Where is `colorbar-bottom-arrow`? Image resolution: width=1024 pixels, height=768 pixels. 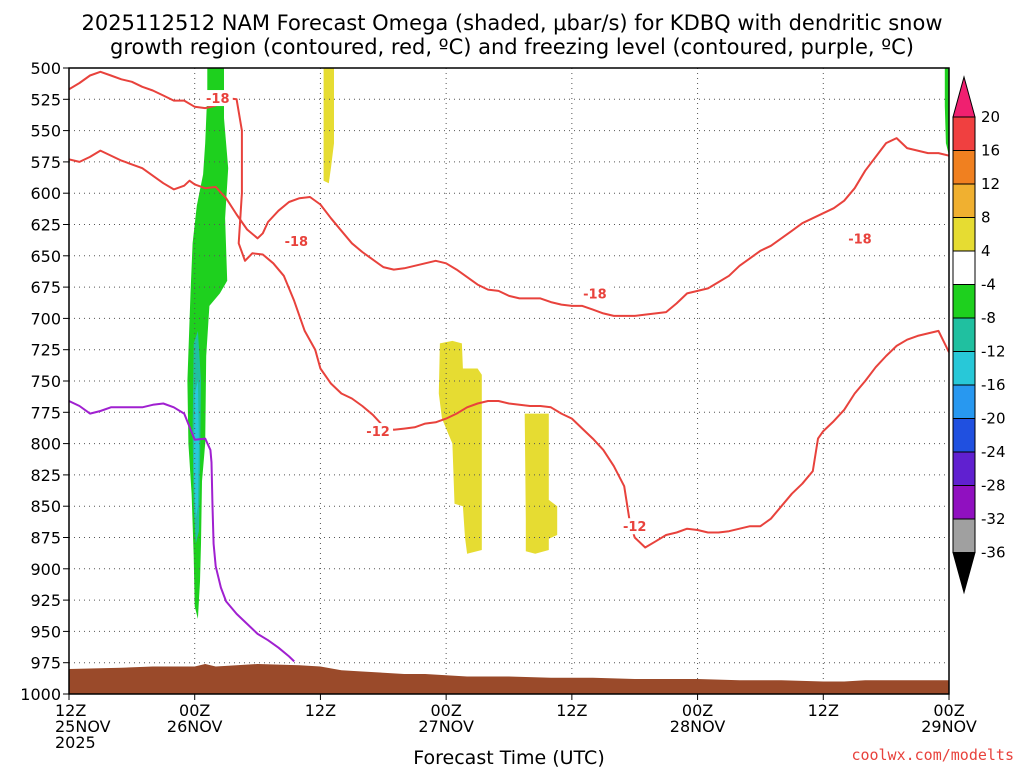 colorbar-bottom-arrow is located at coordinates (964, 573).